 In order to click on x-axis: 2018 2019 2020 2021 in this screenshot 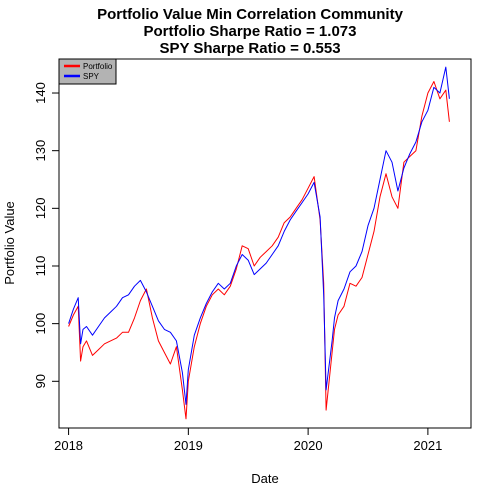, I will do `click(248, 440)`.